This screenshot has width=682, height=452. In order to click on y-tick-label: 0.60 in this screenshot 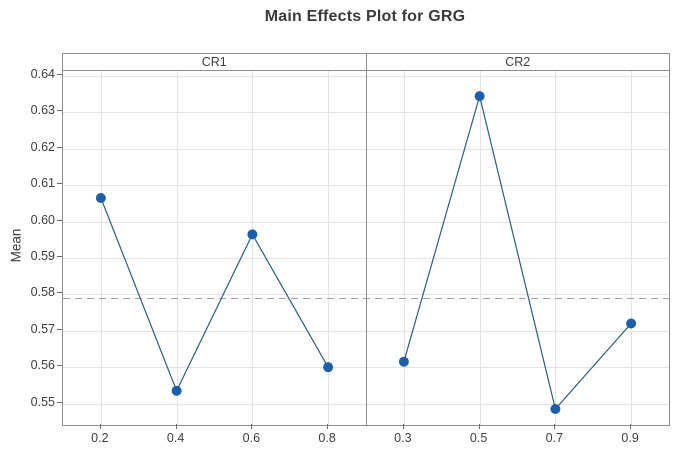, I will do `click(42, 219)`.